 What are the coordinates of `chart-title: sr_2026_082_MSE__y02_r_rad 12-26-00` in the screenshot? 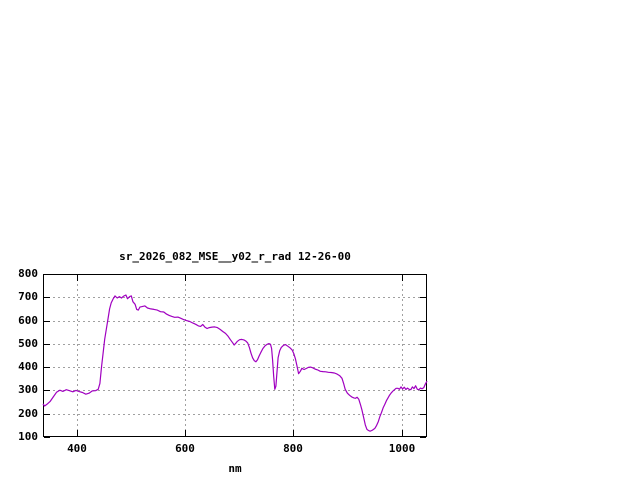 It's located at (235, 256).